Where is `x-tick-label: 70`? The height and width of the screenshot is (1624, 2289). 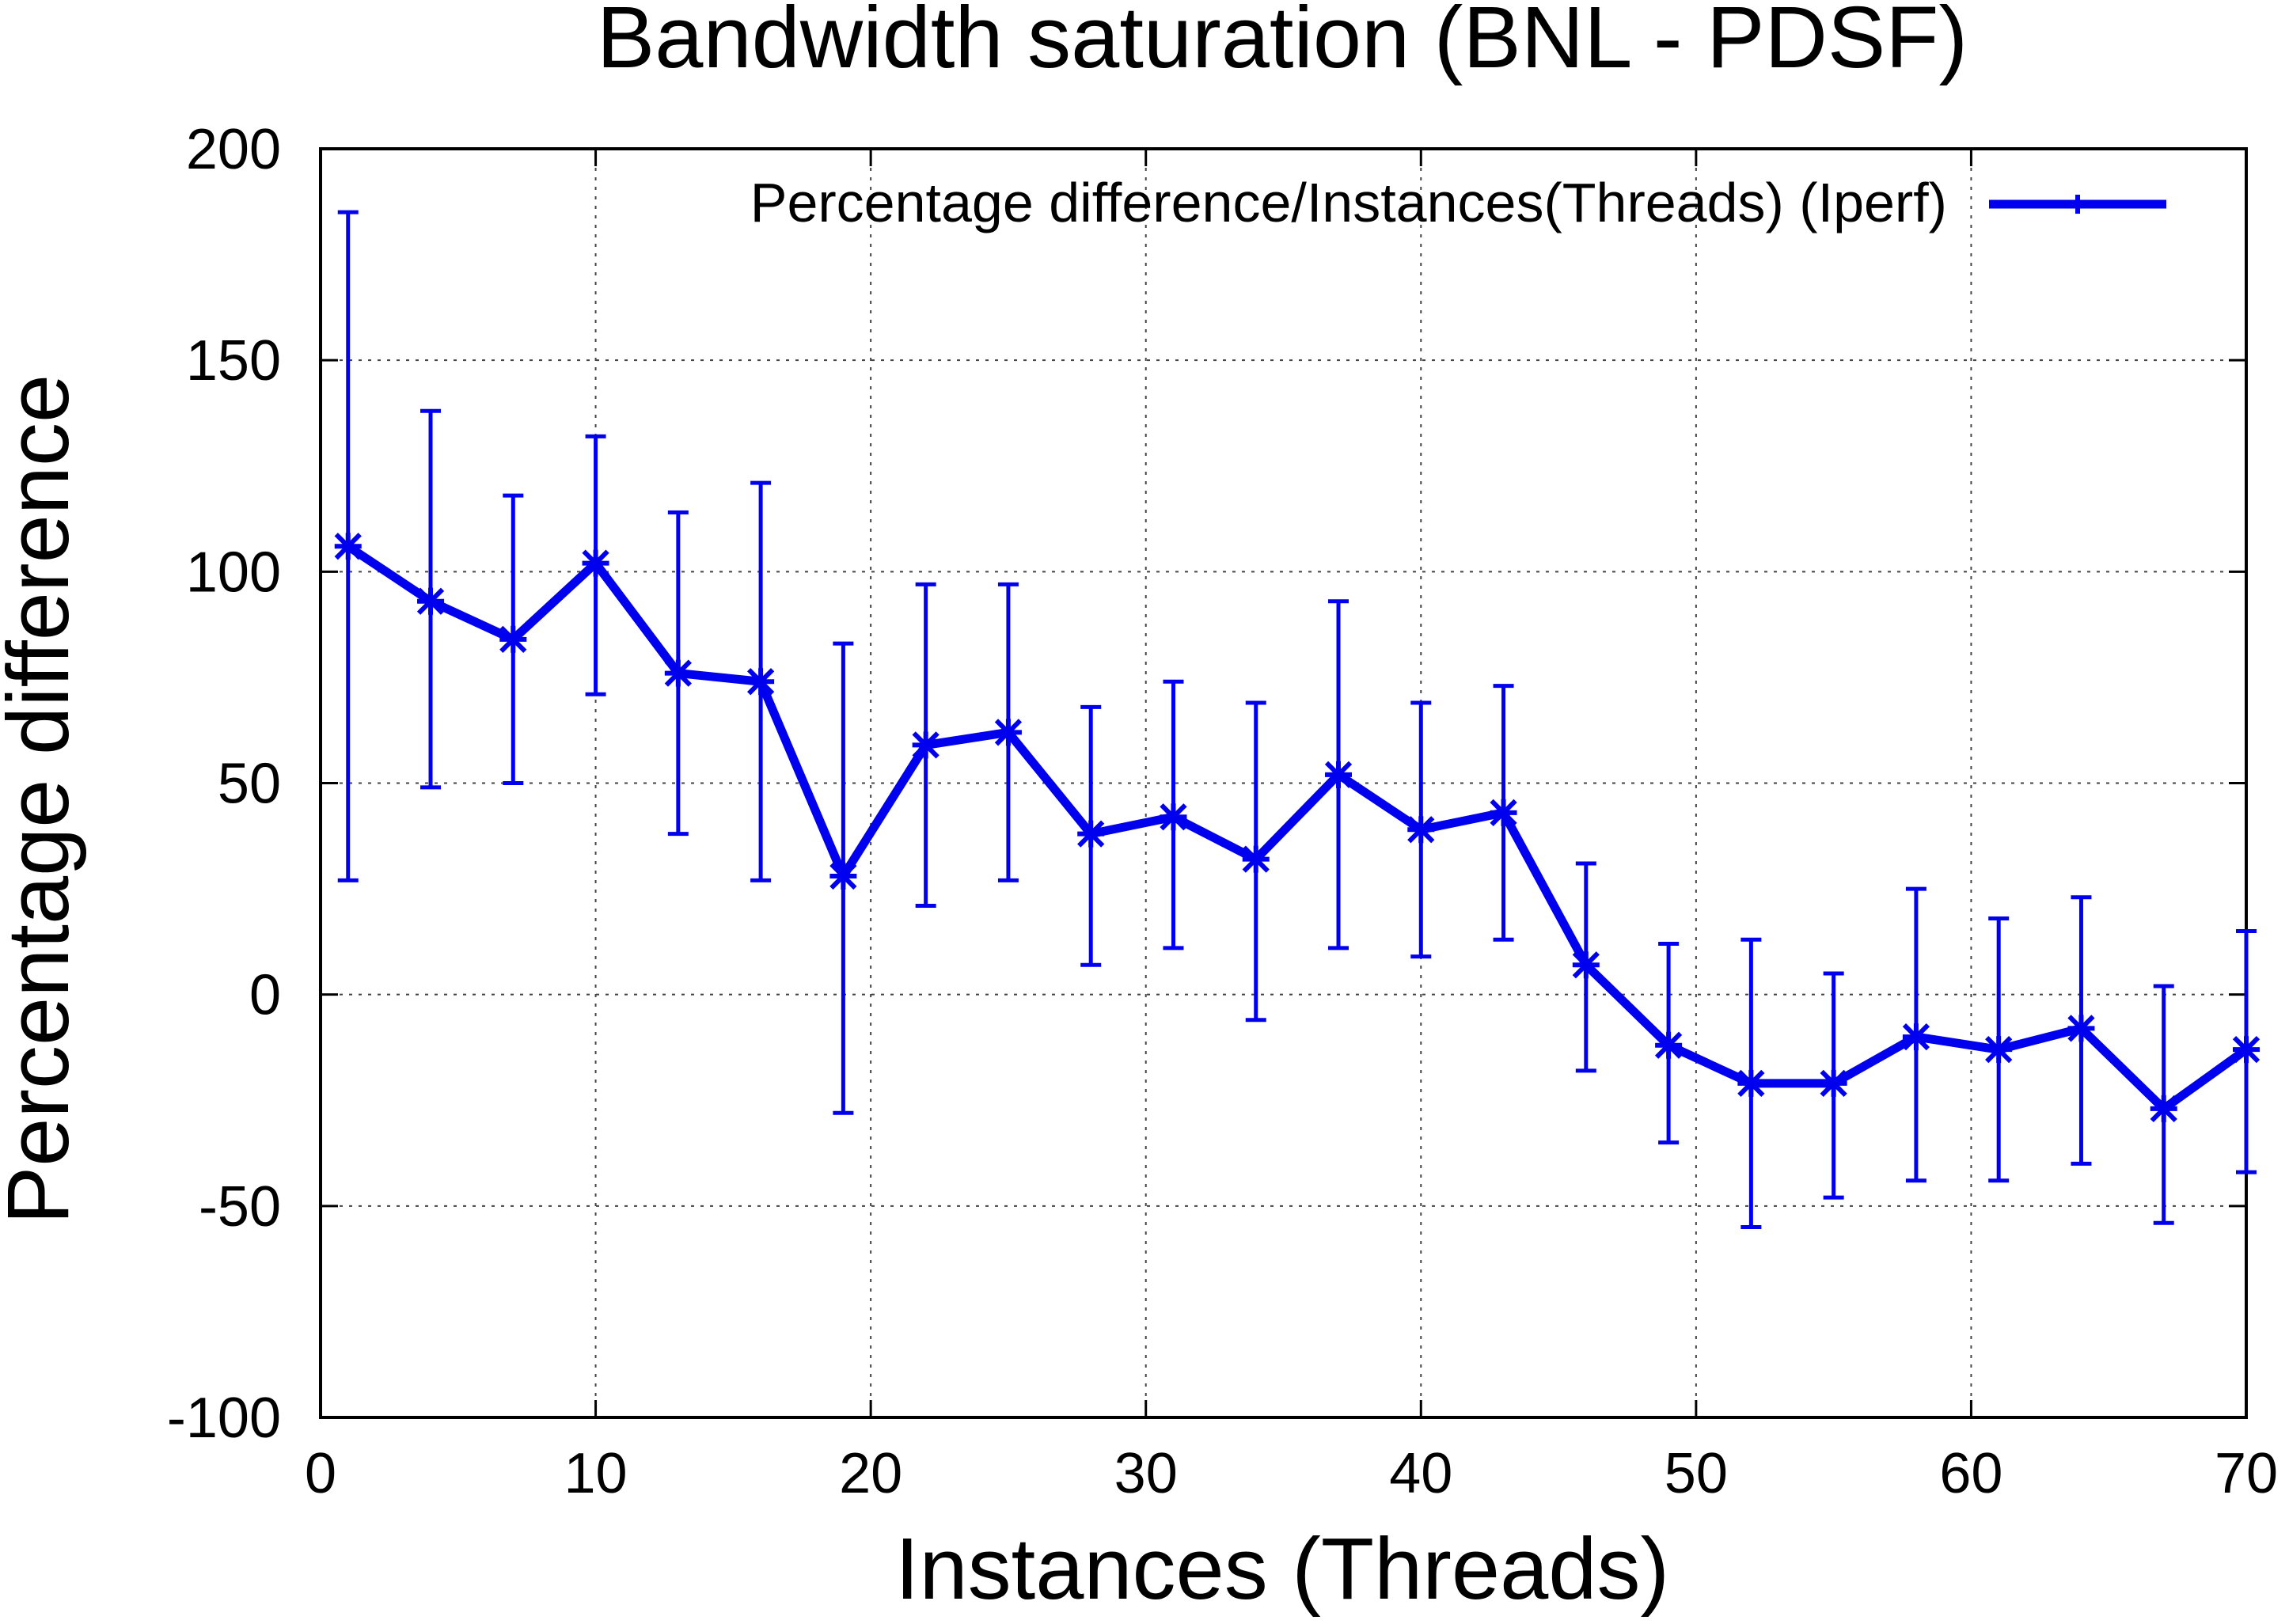 x-tick-label: 70 is located at coordinates (2246, 1473).